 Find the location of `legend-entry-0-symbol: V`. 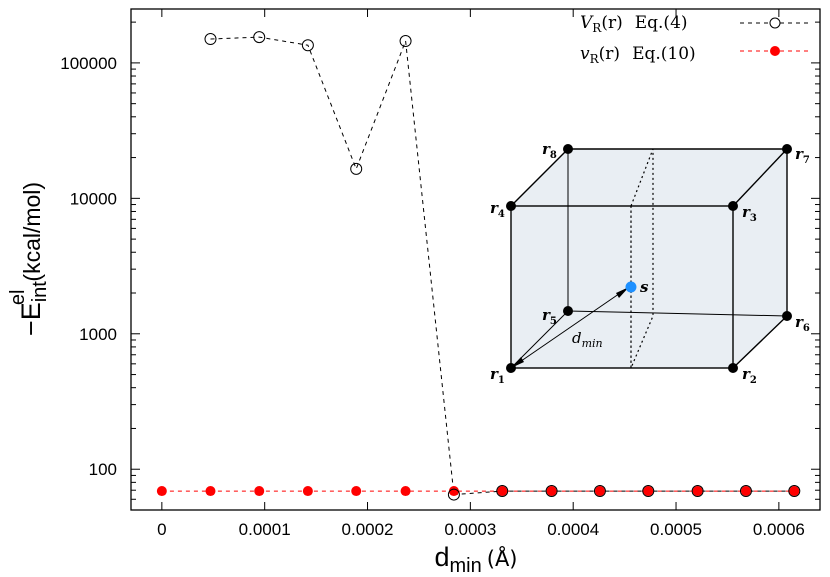

legend-entry-0-symbol: V is located at coordinates (587, 23).